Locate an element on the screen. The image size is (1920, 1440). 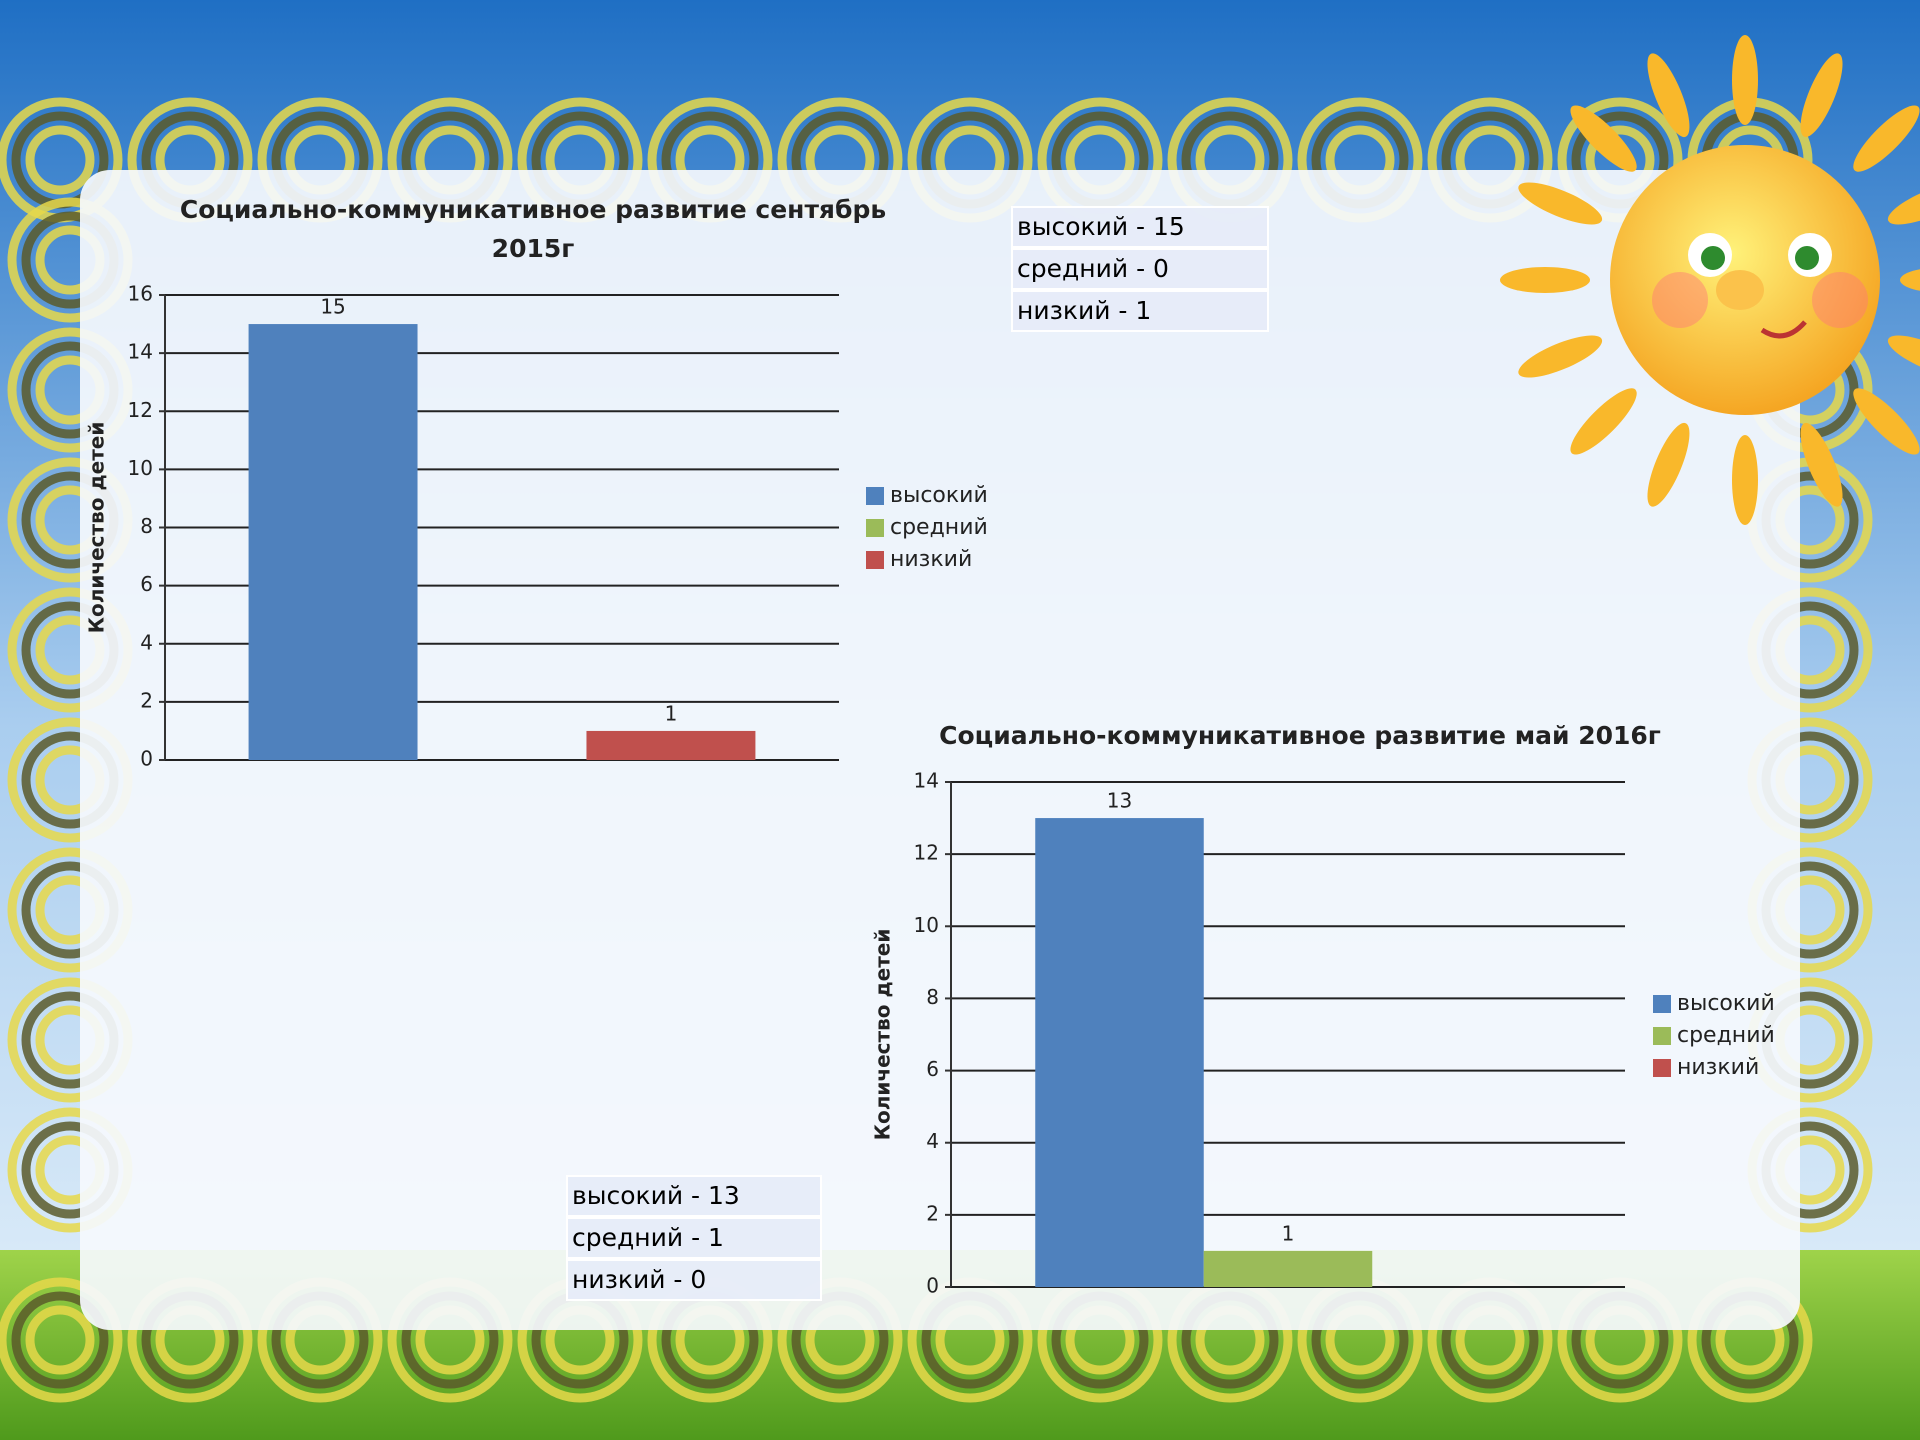
table-row: низкий - 0 is located at coordinates (694, 1280).